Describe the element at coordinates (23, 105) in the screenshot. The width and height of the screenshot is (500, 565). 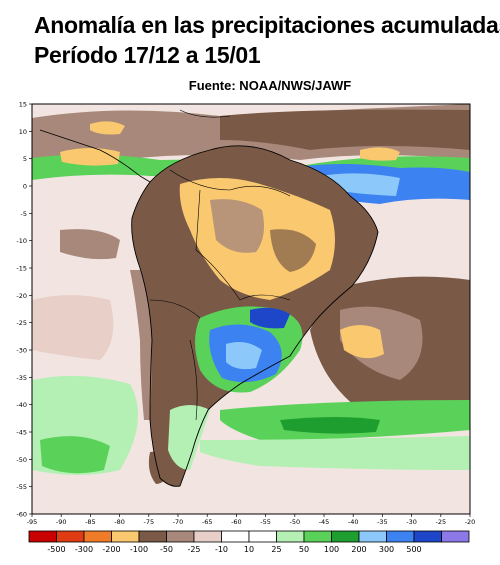
I see `lat-tick-label: 15` at that location.